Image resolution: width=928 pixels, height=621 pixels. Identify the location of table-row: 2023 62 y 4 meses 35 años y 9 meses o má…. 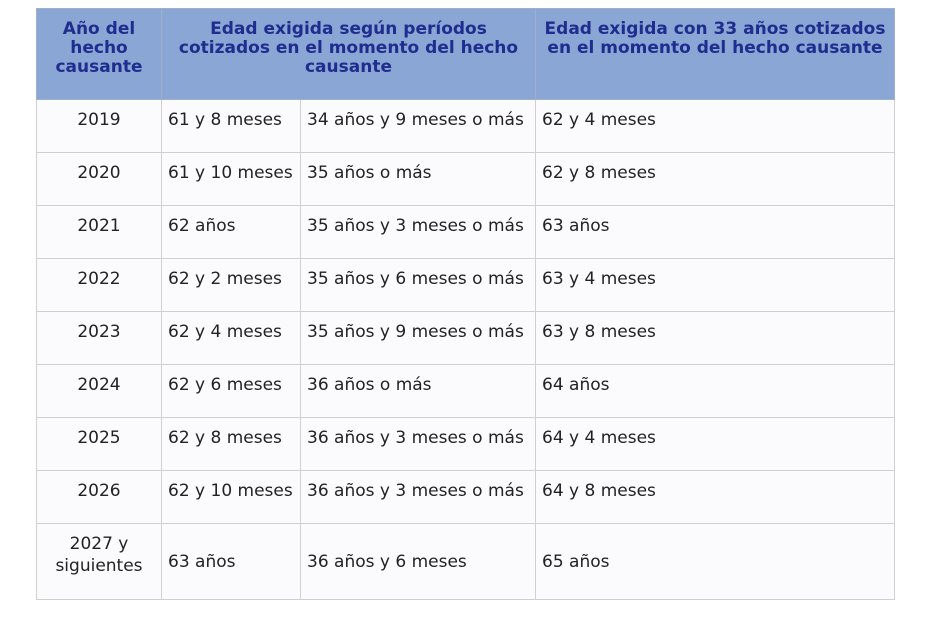
(465, 338).